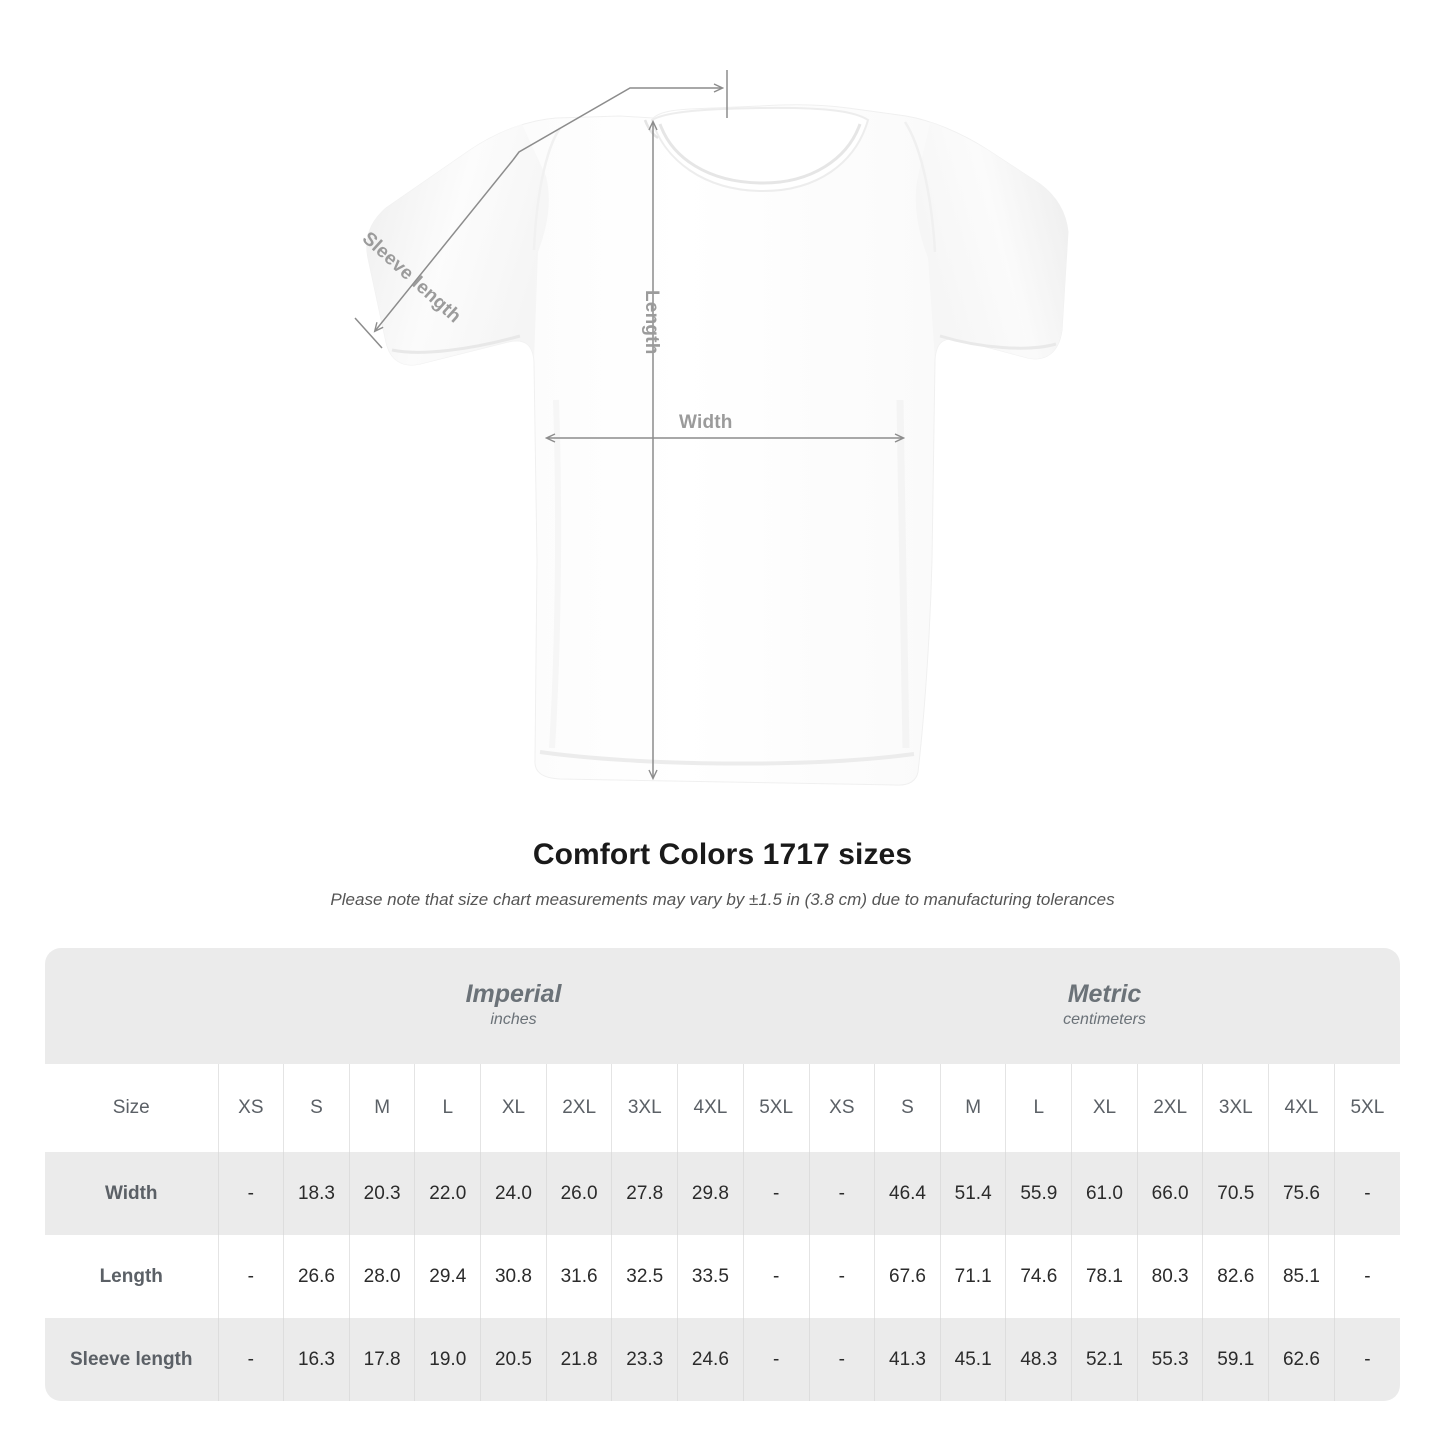  Describe the element at coordinates (447, 1193) in the screenshot. I see `cell-width-imperial-l: 22.0` at that location.